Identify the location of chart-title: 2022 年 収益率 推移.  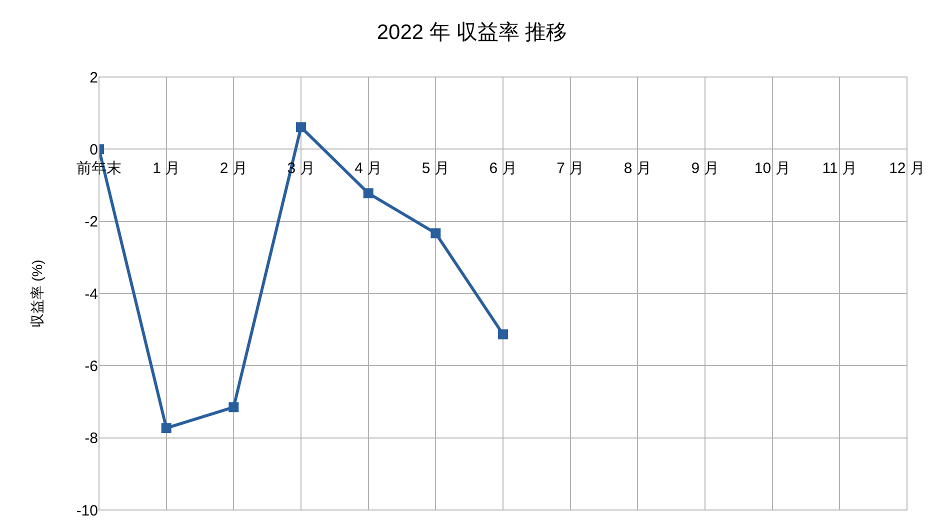
(472, 32).